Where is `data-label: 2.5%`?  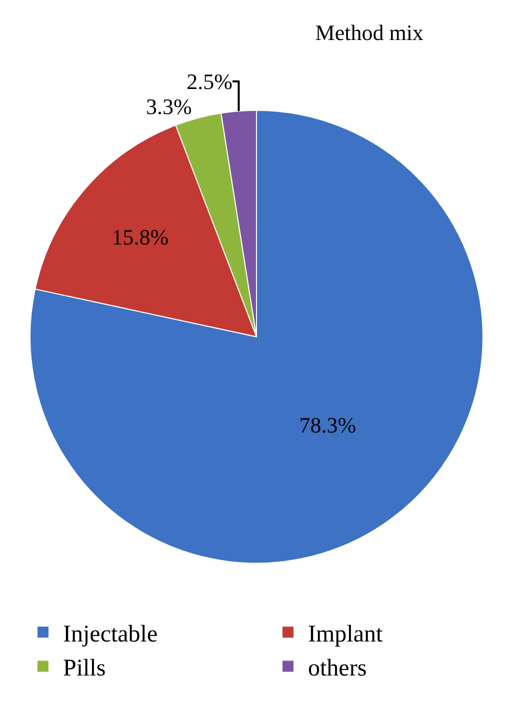 data-label: 2.5% is located at coordinates (209, 81).